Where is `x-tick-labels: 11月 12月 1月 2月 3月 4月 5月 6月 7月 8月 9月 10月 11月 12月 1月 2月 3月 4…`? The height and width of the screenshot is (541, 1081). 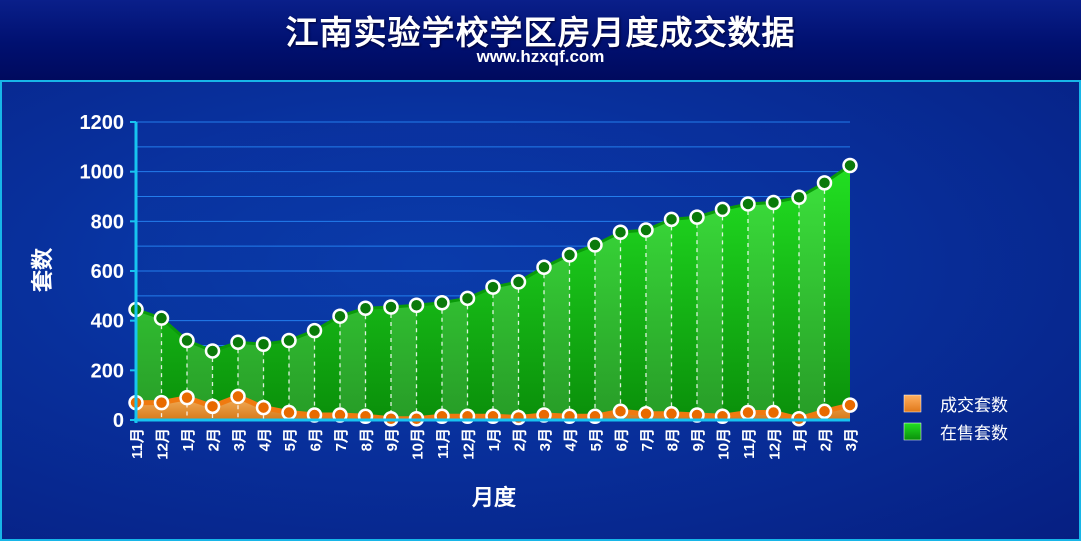
x-tick-labels: 11月 12月 1月 2月 3月 4月 5月 6月 7月 8月 9月 10月 11月 12月 1月 2月 3月 4… is located at coordinates (494, 444).